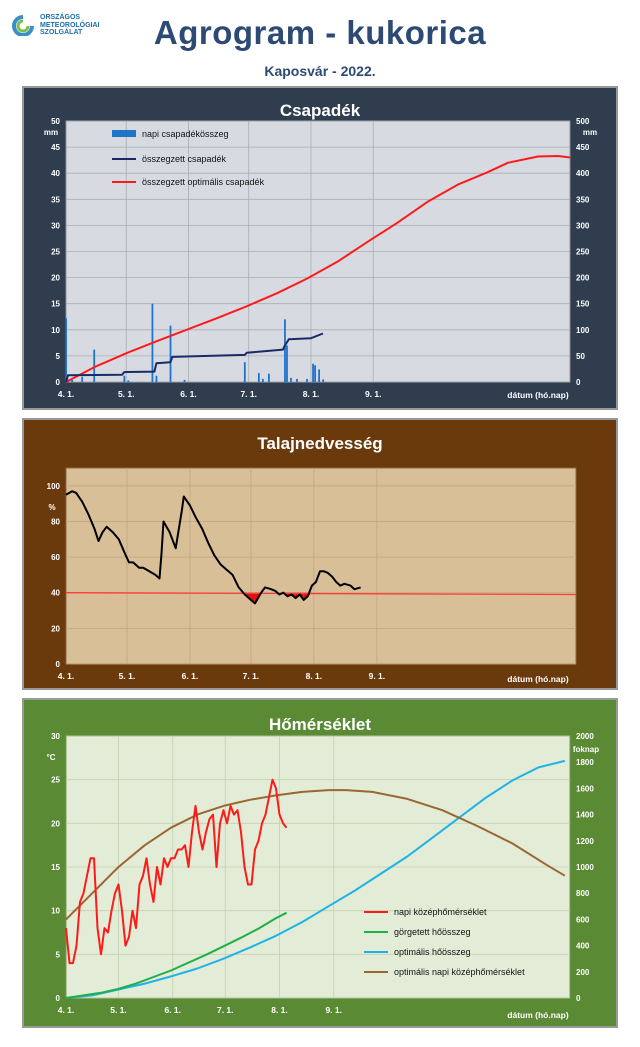 This screenshot has width=640, height=1047. What do you see at coordinates (583, 330) in the screenshot?
I see `y-tick-label-right: 100` at bounding box center [583, 330].